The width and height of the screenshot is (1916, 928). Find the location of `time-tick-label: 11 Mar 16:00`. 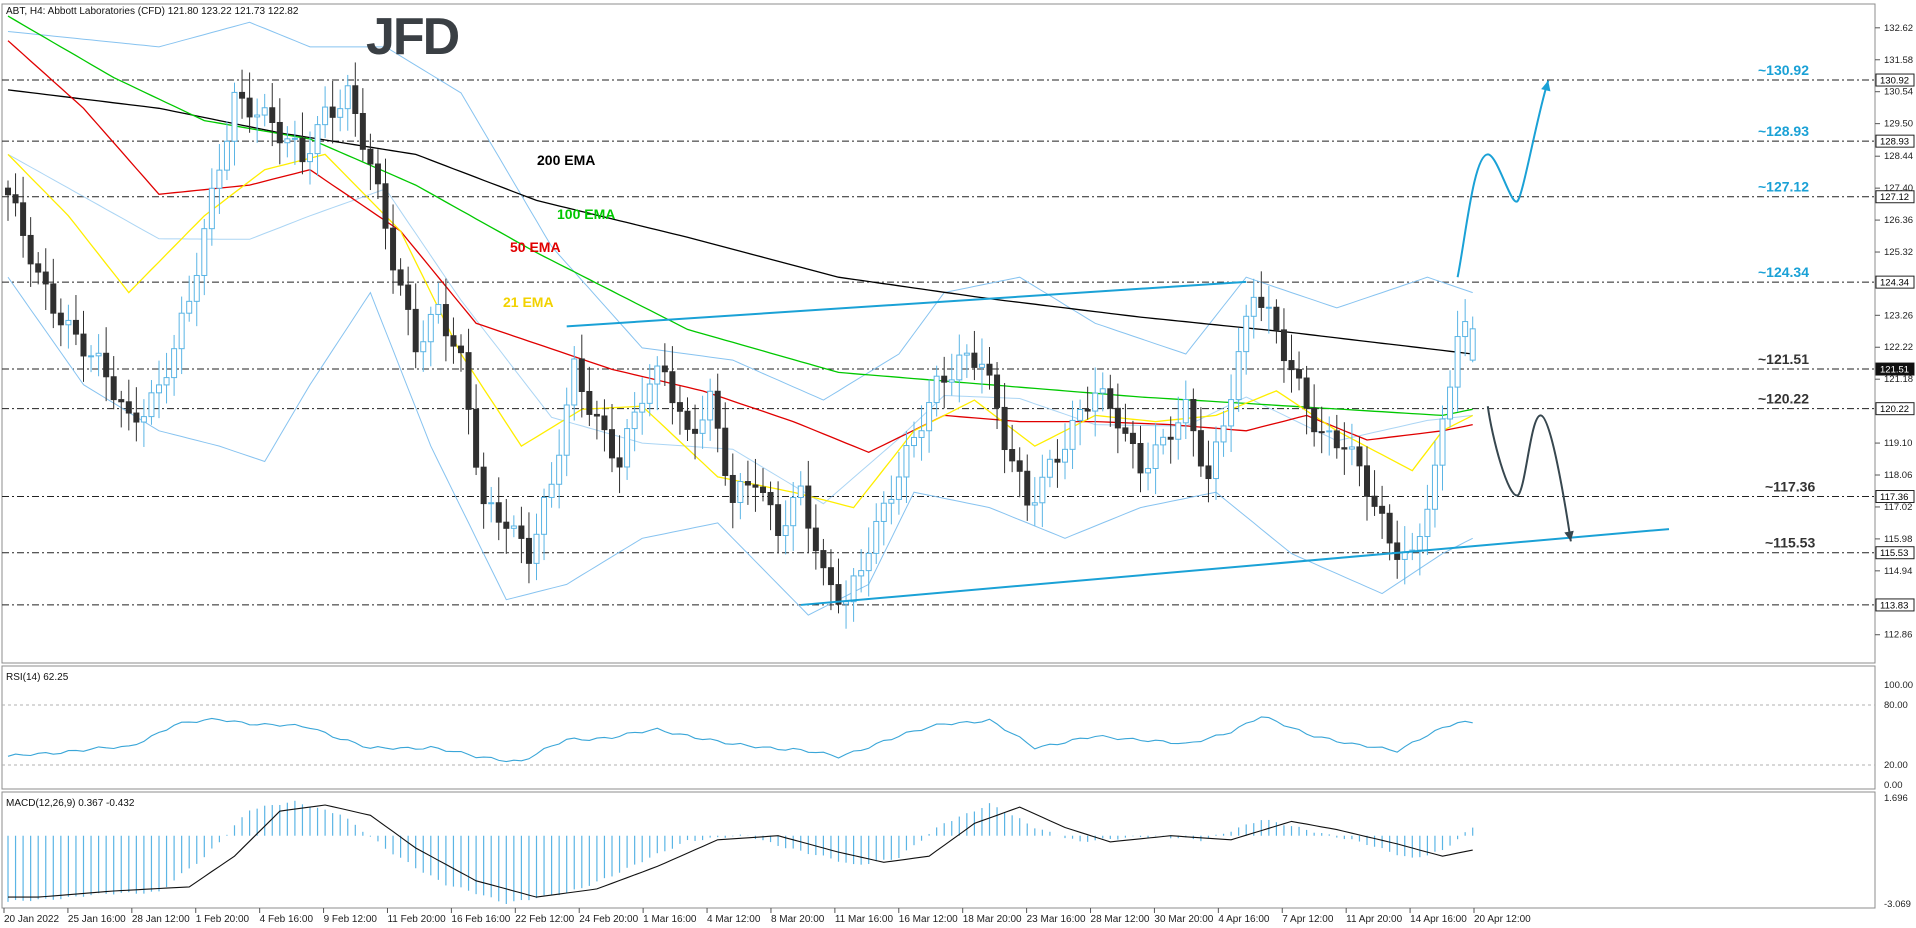

time-tick-label: 11 Mar 16:00 is located at coordinates (864, 919).